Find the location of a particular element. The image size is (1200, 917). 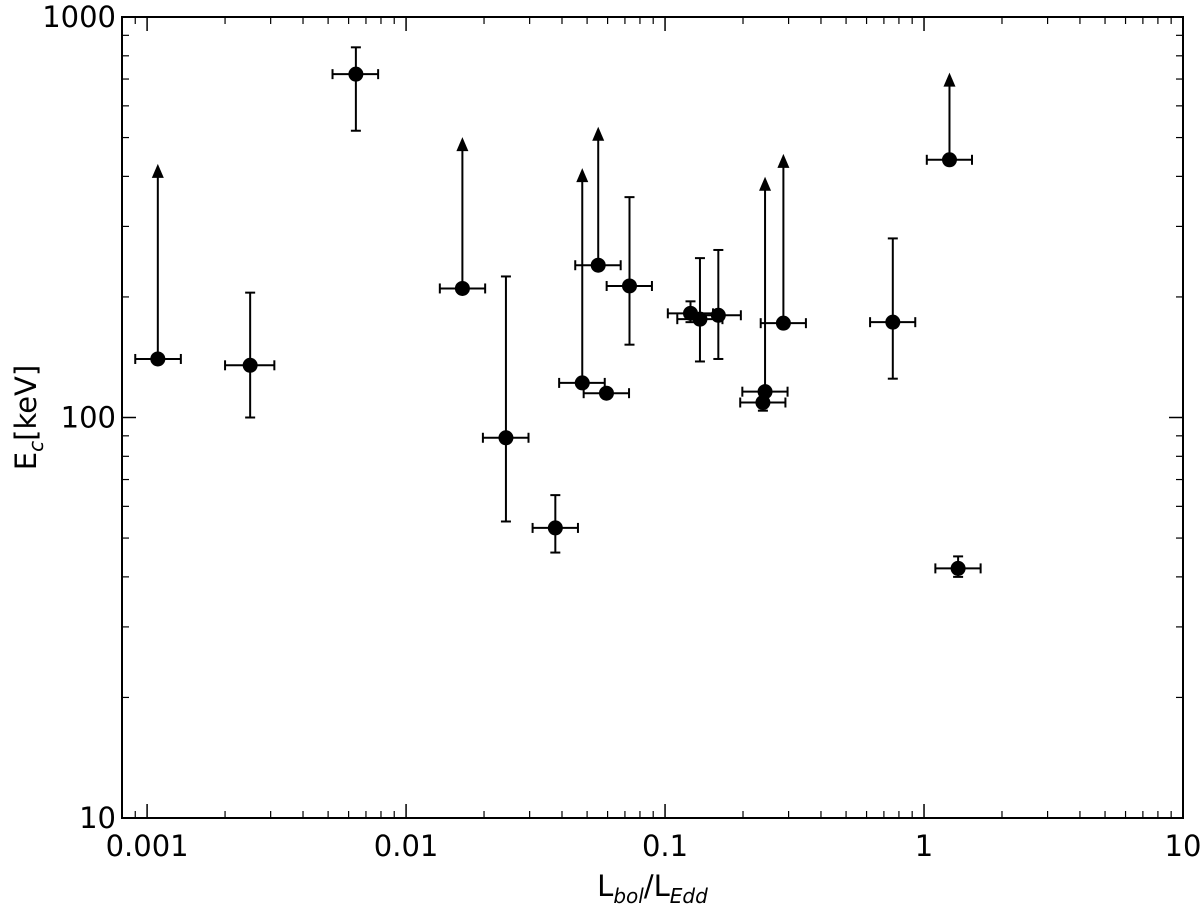

x-tick-label: 1 is located at coordinates (924, 846).